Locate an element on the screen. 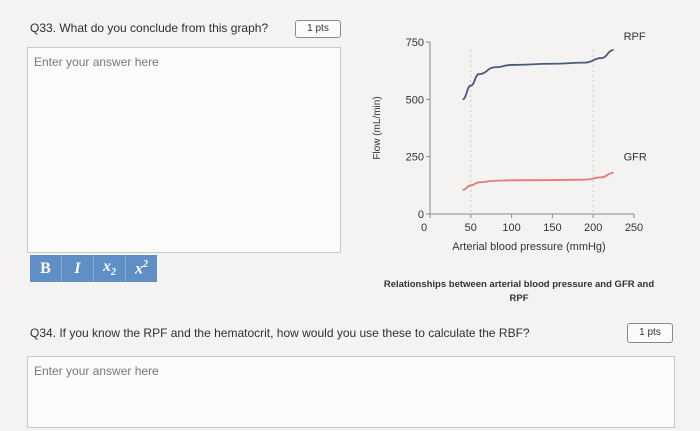 The width and height of the screenshot is (700, 431). figure-caption-line2: RPF is located at coordinates (519, 298).